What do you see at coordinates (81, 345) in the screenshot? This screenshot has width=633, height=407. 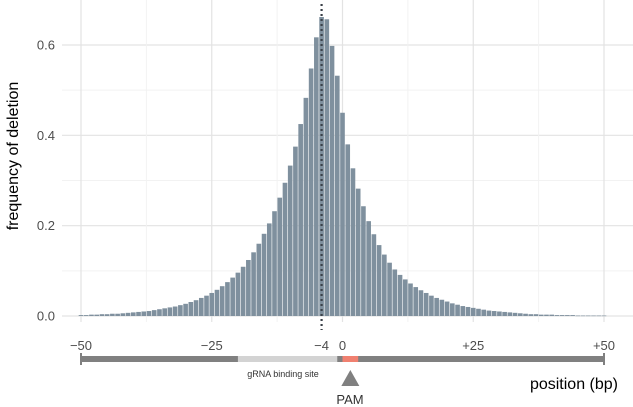 I see `x-tick-label: −50` at bounding box center [81, 345].